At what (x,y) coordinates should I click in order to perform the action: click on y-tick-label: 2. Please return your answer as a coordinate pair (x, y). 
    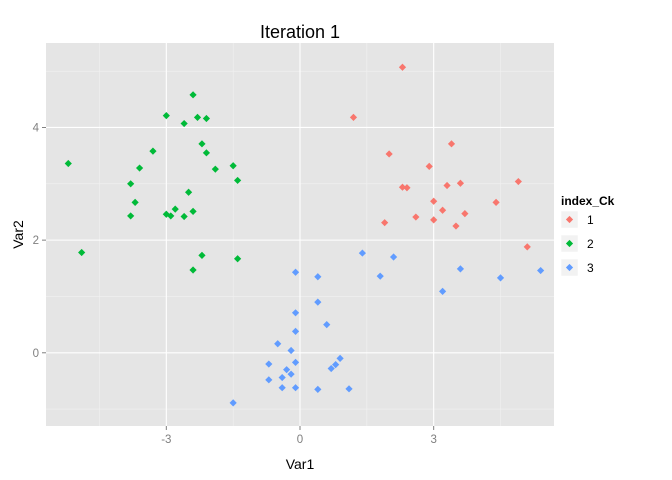
    Looking at the image, I should click on (36, 241).